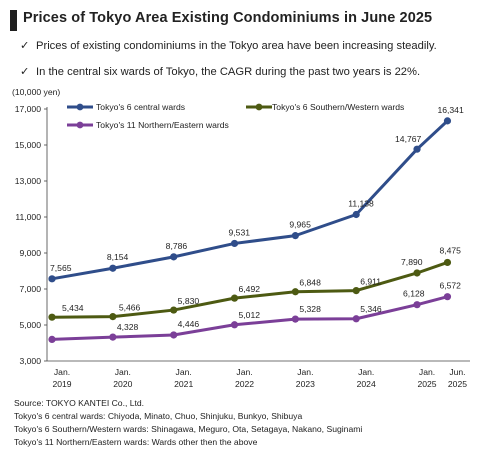 This screenshot has width=492, height=451. Describe the element at coordinates (240, 232) in the screenshot. I see `data-label: 9,531` at that location.